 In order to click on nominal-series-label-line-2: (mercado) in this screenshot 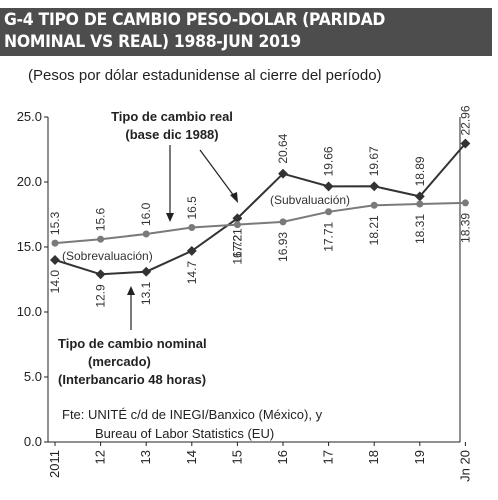, I will do `click(119, 361)`.